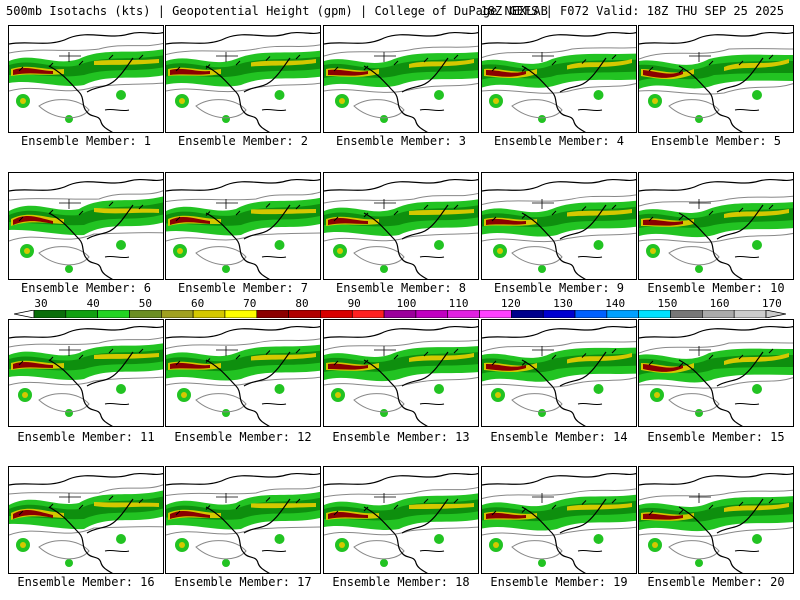 Image resolution: width=800 pixels, height=600 pixels. What do you see at coordinates (197, 303) in the screenshot?
I see `colorbar-tick-label: 60` at bounding box center [197, 303].